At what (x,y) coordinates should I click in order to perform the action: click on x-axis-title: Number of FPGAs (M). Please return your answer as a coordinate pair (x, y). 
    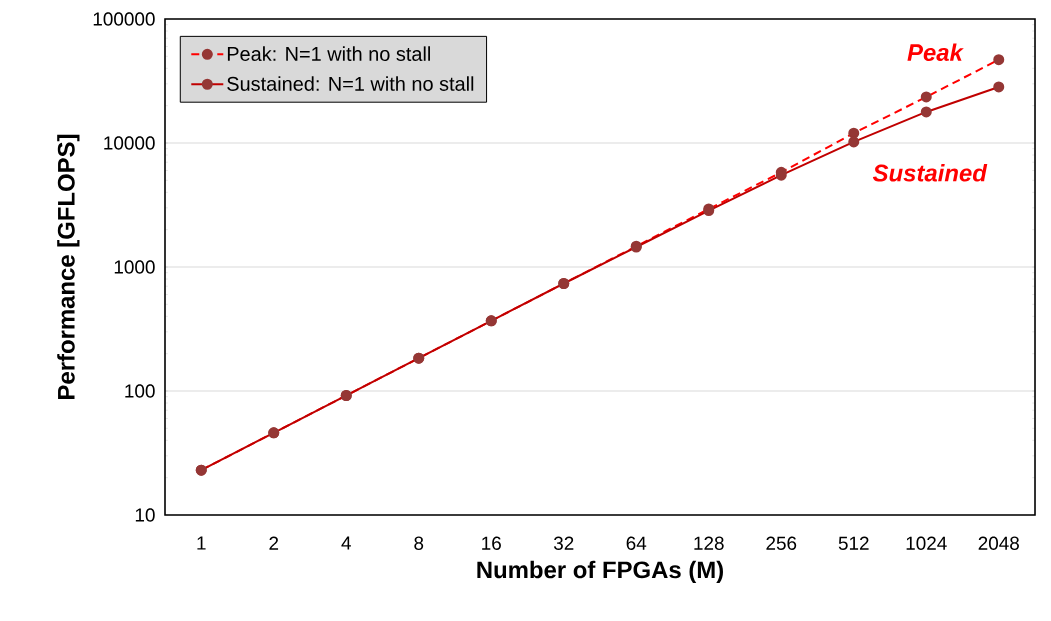
    Looking at the image, I should click on (600, 572).